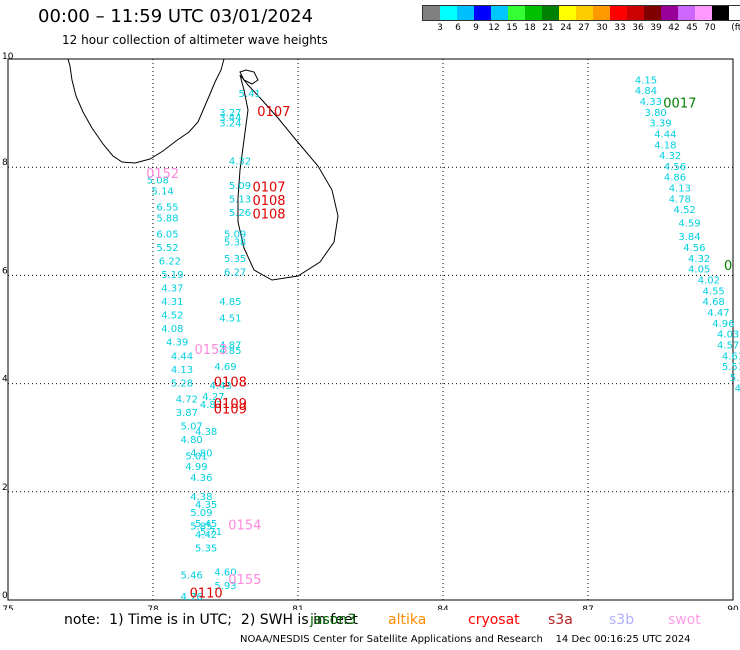 The image size is (740, 650). Describe the element at coordinates (443, 607) in the screenshot. I see `x-tick-label: 84` at that location.